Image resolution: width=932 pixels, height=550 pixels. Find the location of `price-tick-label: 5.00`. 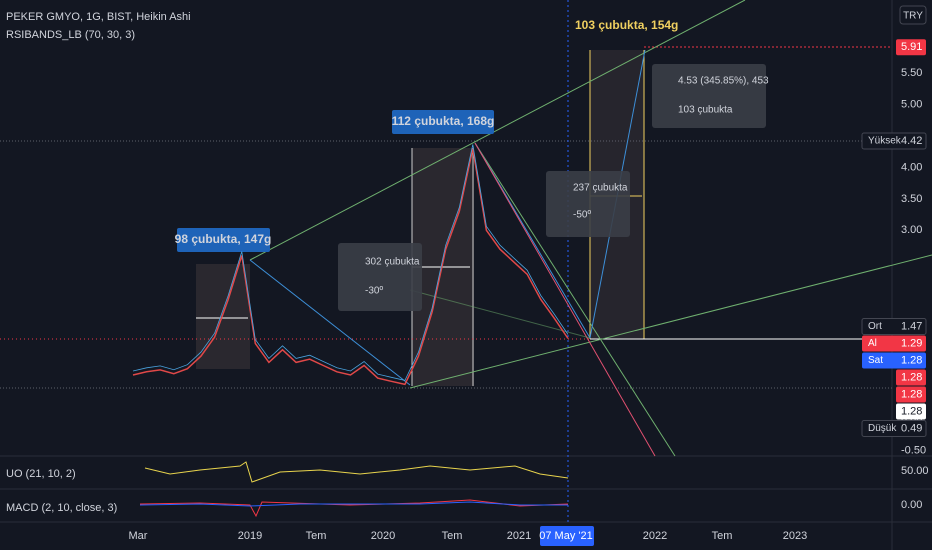

price-tick-label: 5.00 is located at coordinates (911, 104).